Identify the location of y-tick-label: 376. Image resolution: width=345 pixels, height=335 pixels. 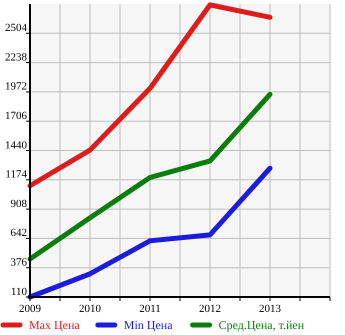
(19, 262).